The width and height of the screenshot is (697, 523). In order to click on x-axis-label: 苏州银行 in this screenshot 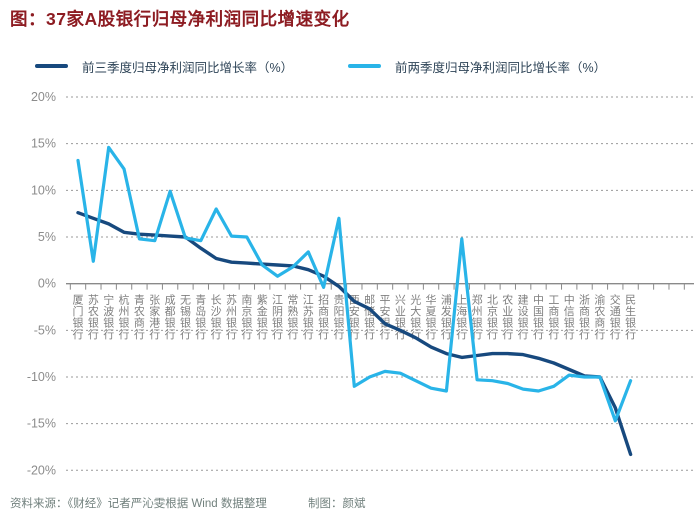, I will do `click(231, 318)`.